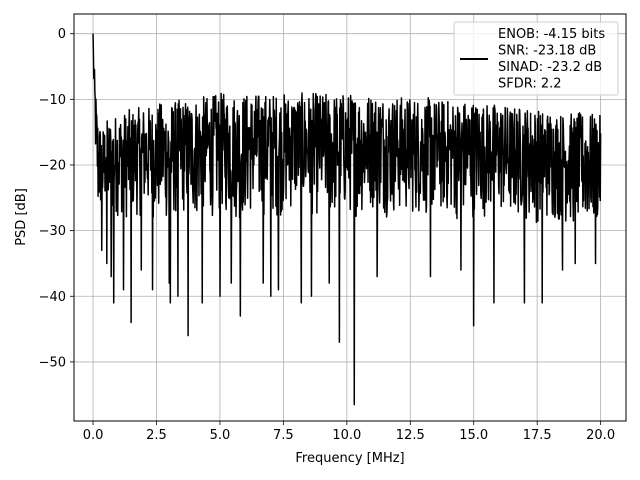 This screenshot has width=640, height=480. I want to click on x-tick-label: 10.0, so click(346, 435).